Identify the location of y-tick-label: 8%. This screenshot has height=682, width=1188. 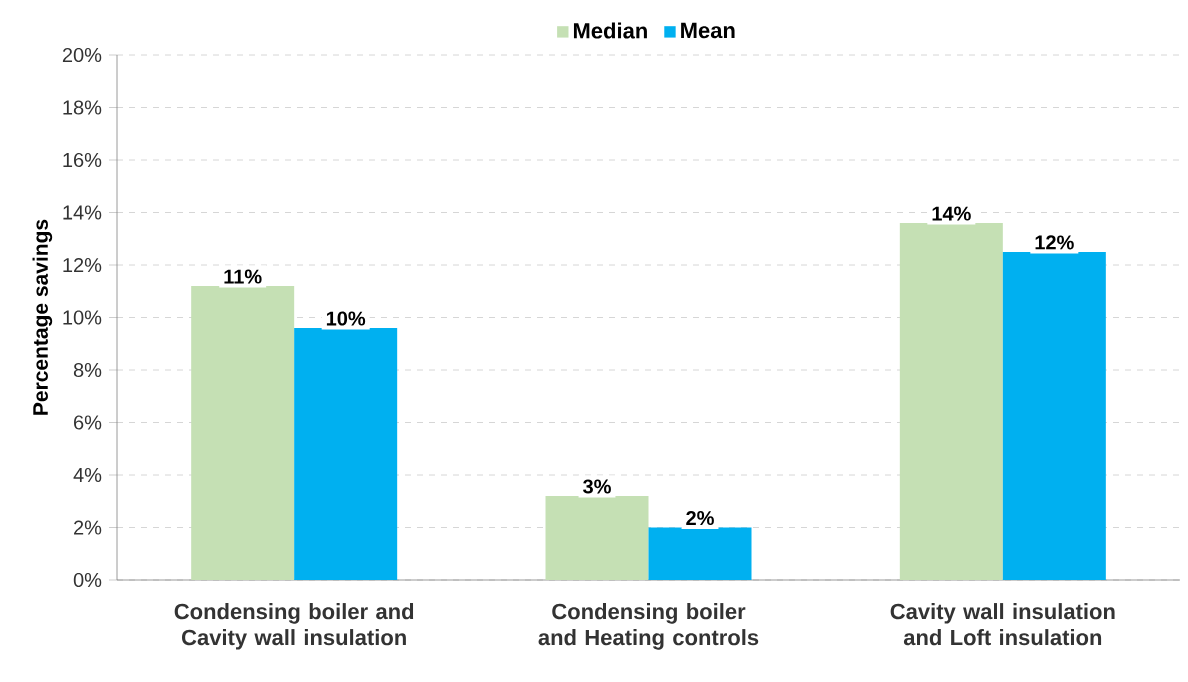
(87, 370).